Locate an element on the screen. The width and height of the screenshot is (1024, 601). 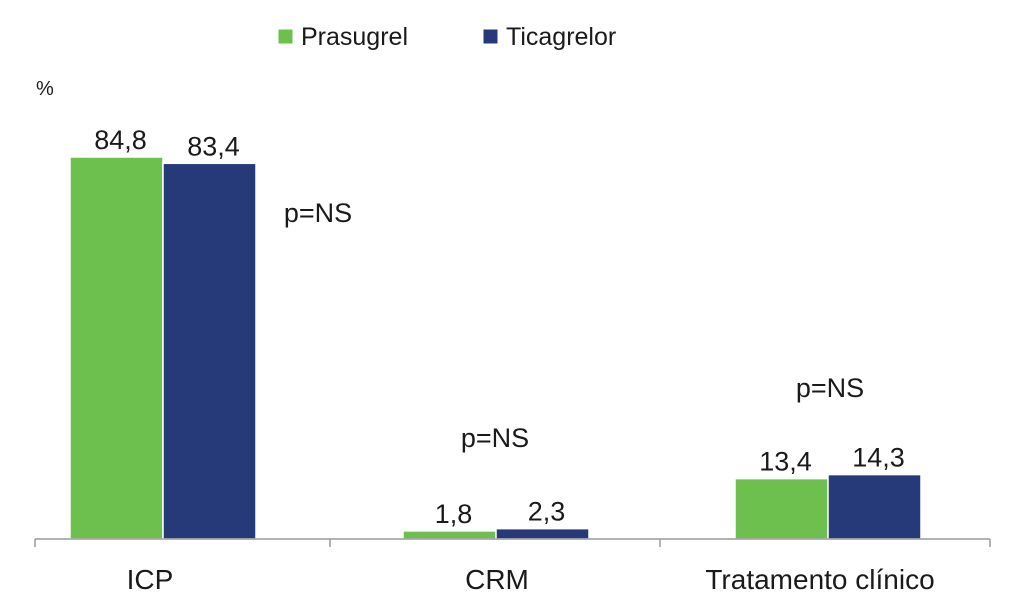
x-label-2: Tratamento clínico is located at coordinates (819, 579).